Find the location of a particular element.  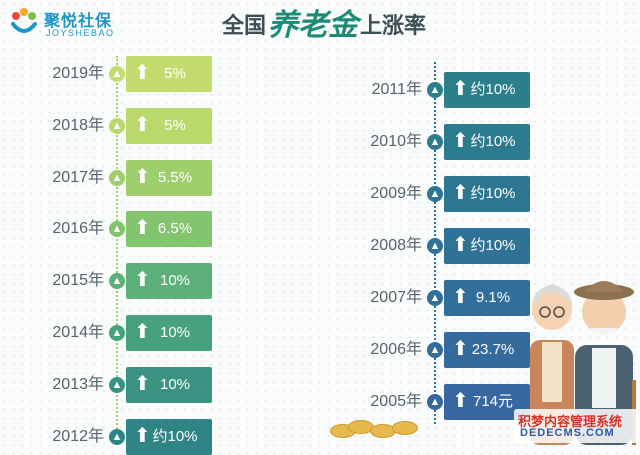

left-row: 2019年 ▲ ⬆ 5% is located at coordinates (320, 74).